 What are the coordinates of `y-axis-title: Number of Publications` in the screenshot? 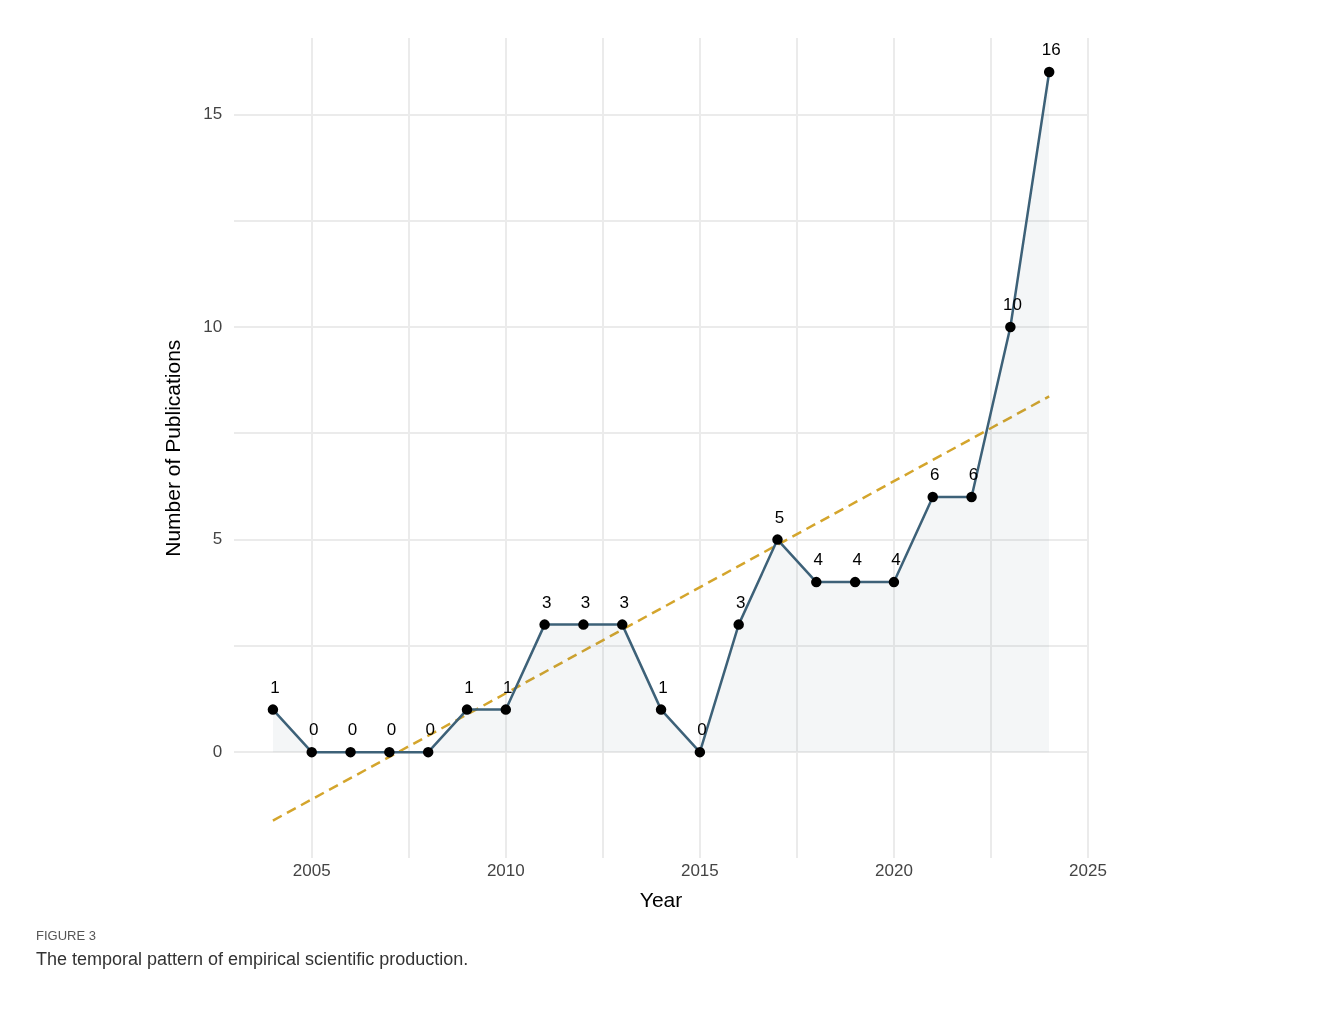 It's located at (173, 448).